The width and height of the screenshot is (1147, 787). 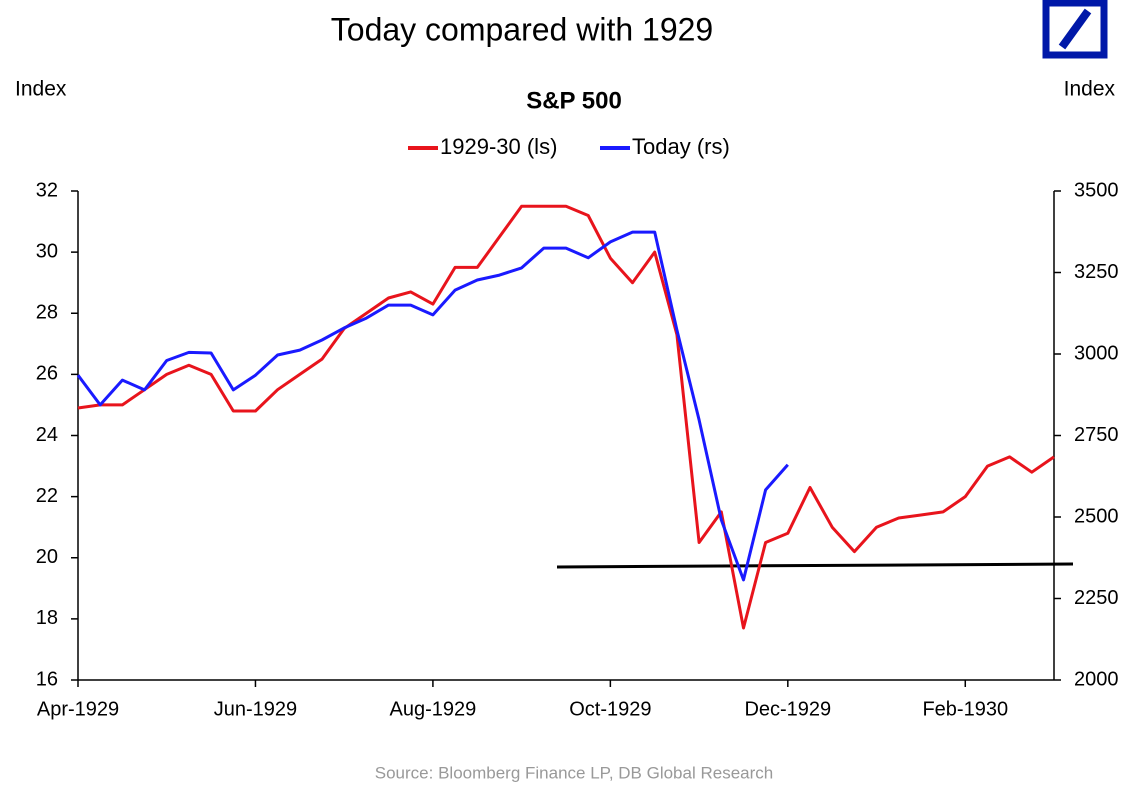 I want to click on y-tick-label: 18, so click(x=47, y=618).